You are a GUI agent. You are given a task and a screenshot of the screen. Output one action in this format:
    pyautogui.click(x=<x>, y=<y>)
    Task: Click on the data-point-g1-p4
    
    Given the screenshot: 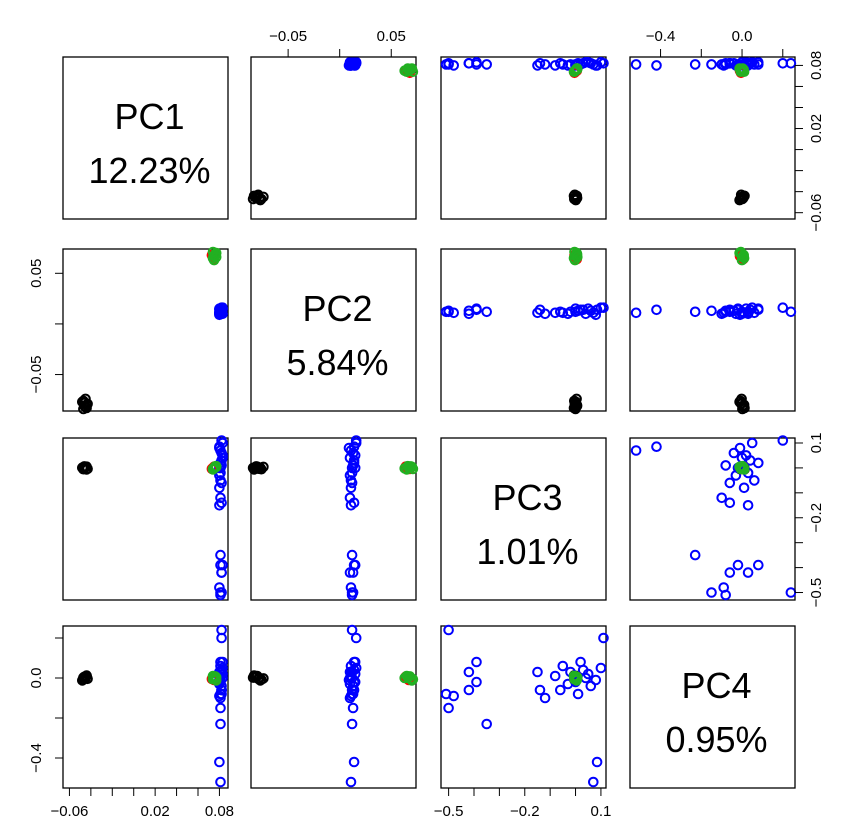 What is the action you would take?
    pyautogui.click(x=754, y=480)
    